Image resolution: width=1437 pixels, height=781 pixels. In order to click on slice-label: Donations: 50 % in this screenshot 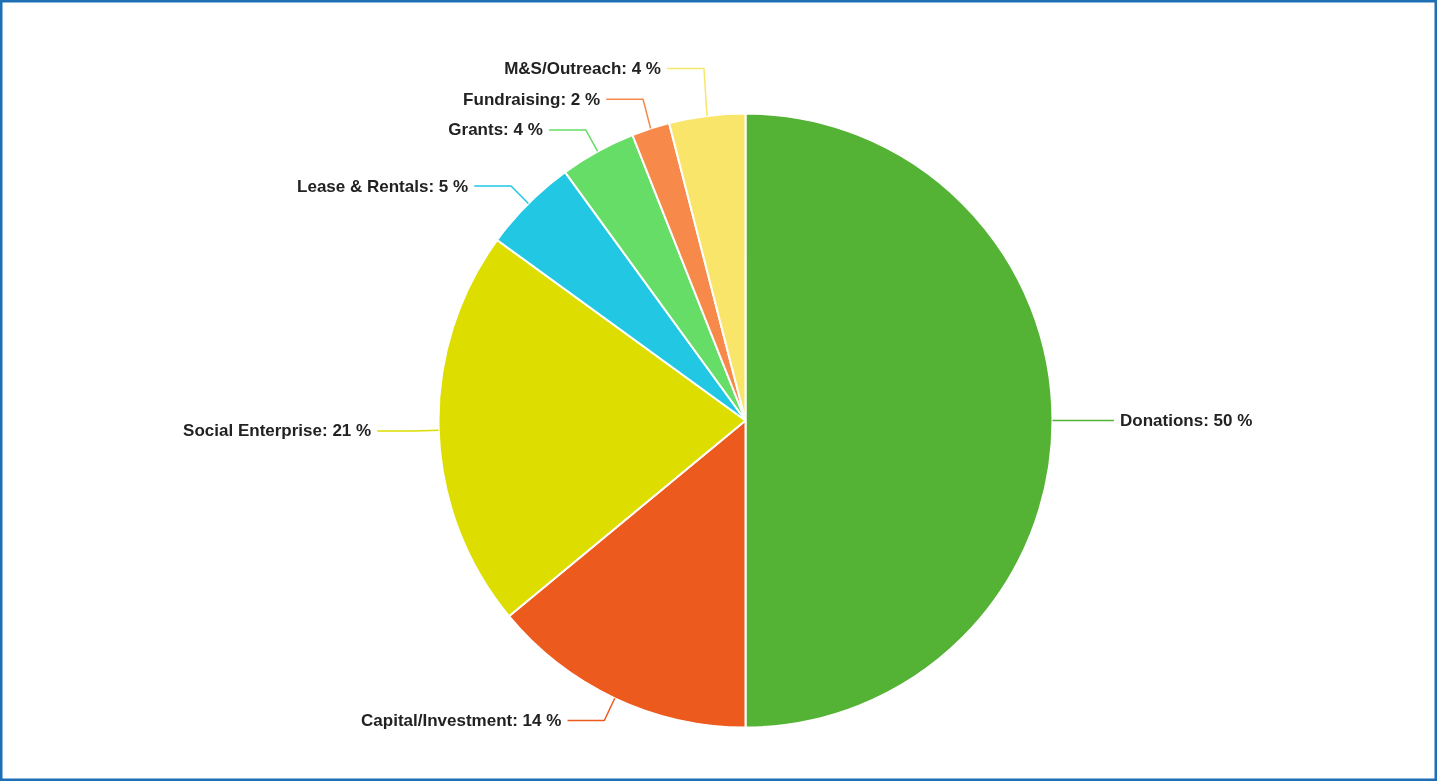, I will do `click(1186, 420)`.